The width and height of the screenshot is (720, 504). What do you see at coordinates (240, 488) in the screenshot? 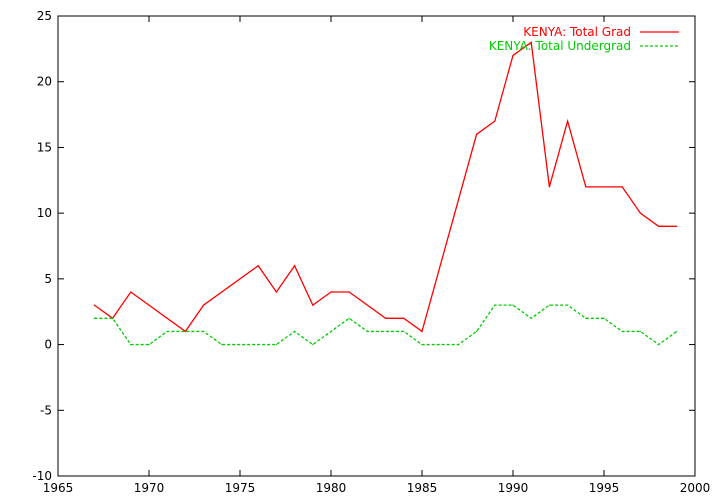
I see `x-tick-label: 1975` at bounding box center [240, 488].